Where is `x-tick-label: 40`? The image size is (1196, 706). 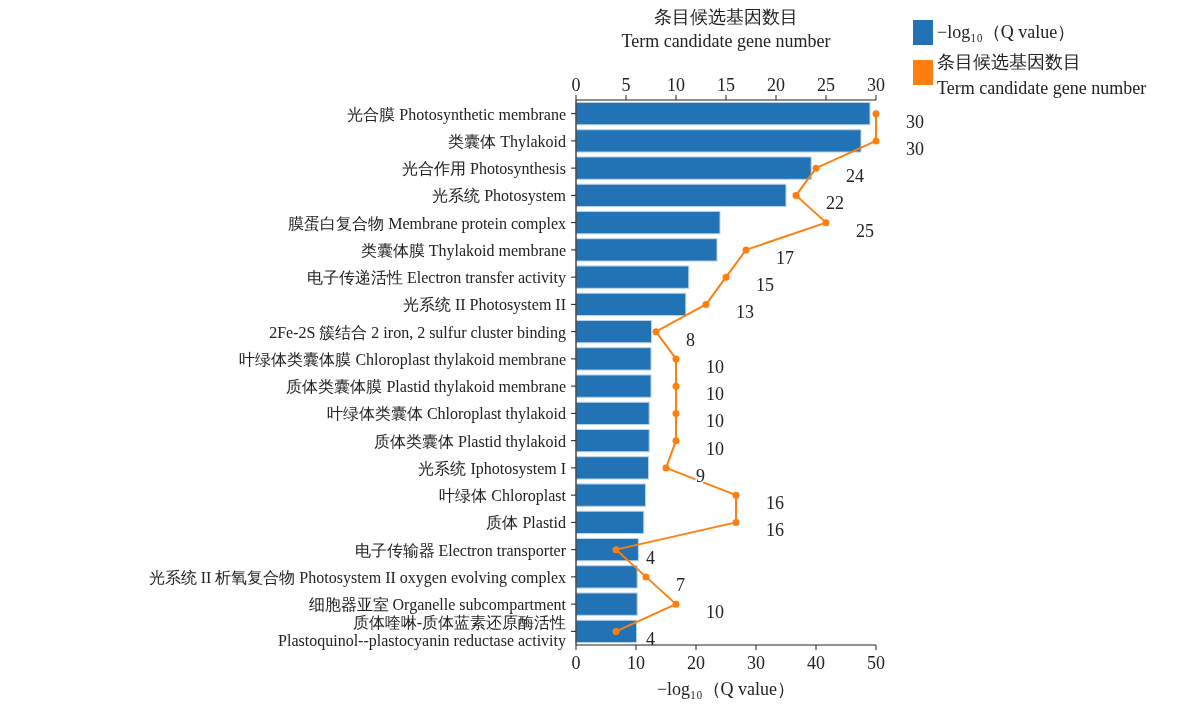
x-tick-label: 40 is located at coordinates (816, 663).